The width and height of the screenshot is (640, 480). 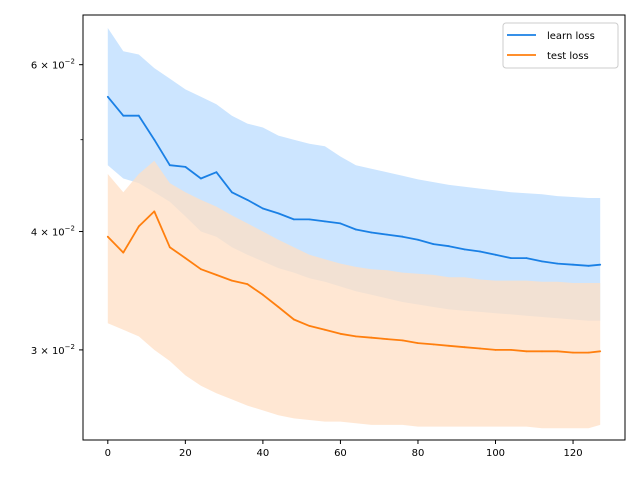 What do you see at coordinates (560, 45) in the screenshot?
I see `legend: learn loss test loss` at bounding box center [560, 45].